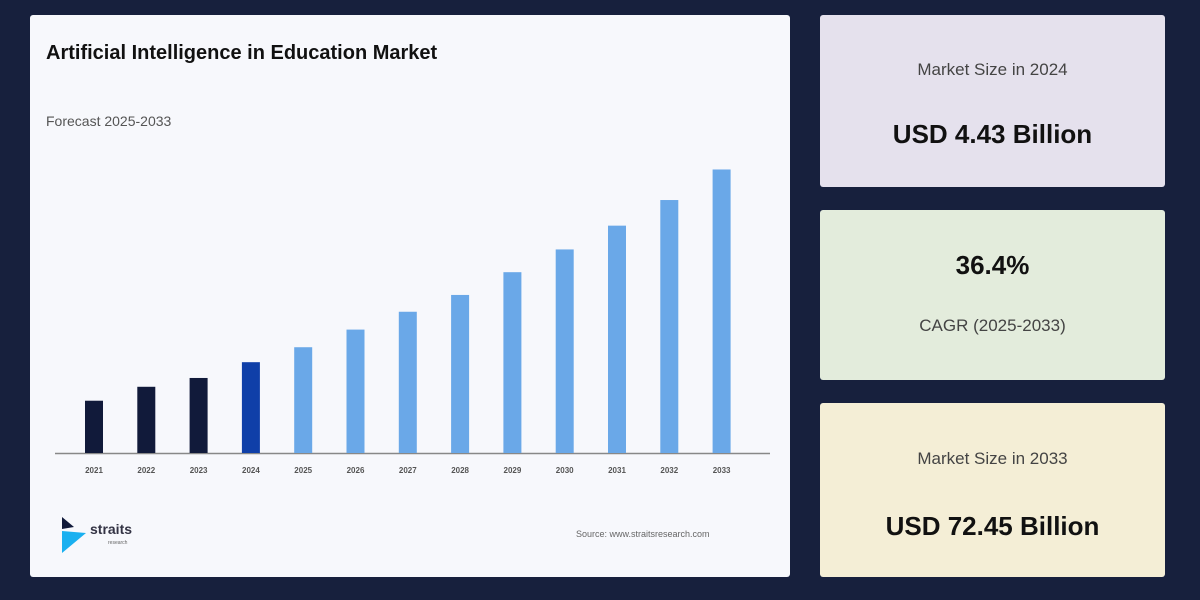  Describe the element at coordinates (643, 534) in the screenshot. I see `source-text: Source: www.straitsresearch.com` at that location.